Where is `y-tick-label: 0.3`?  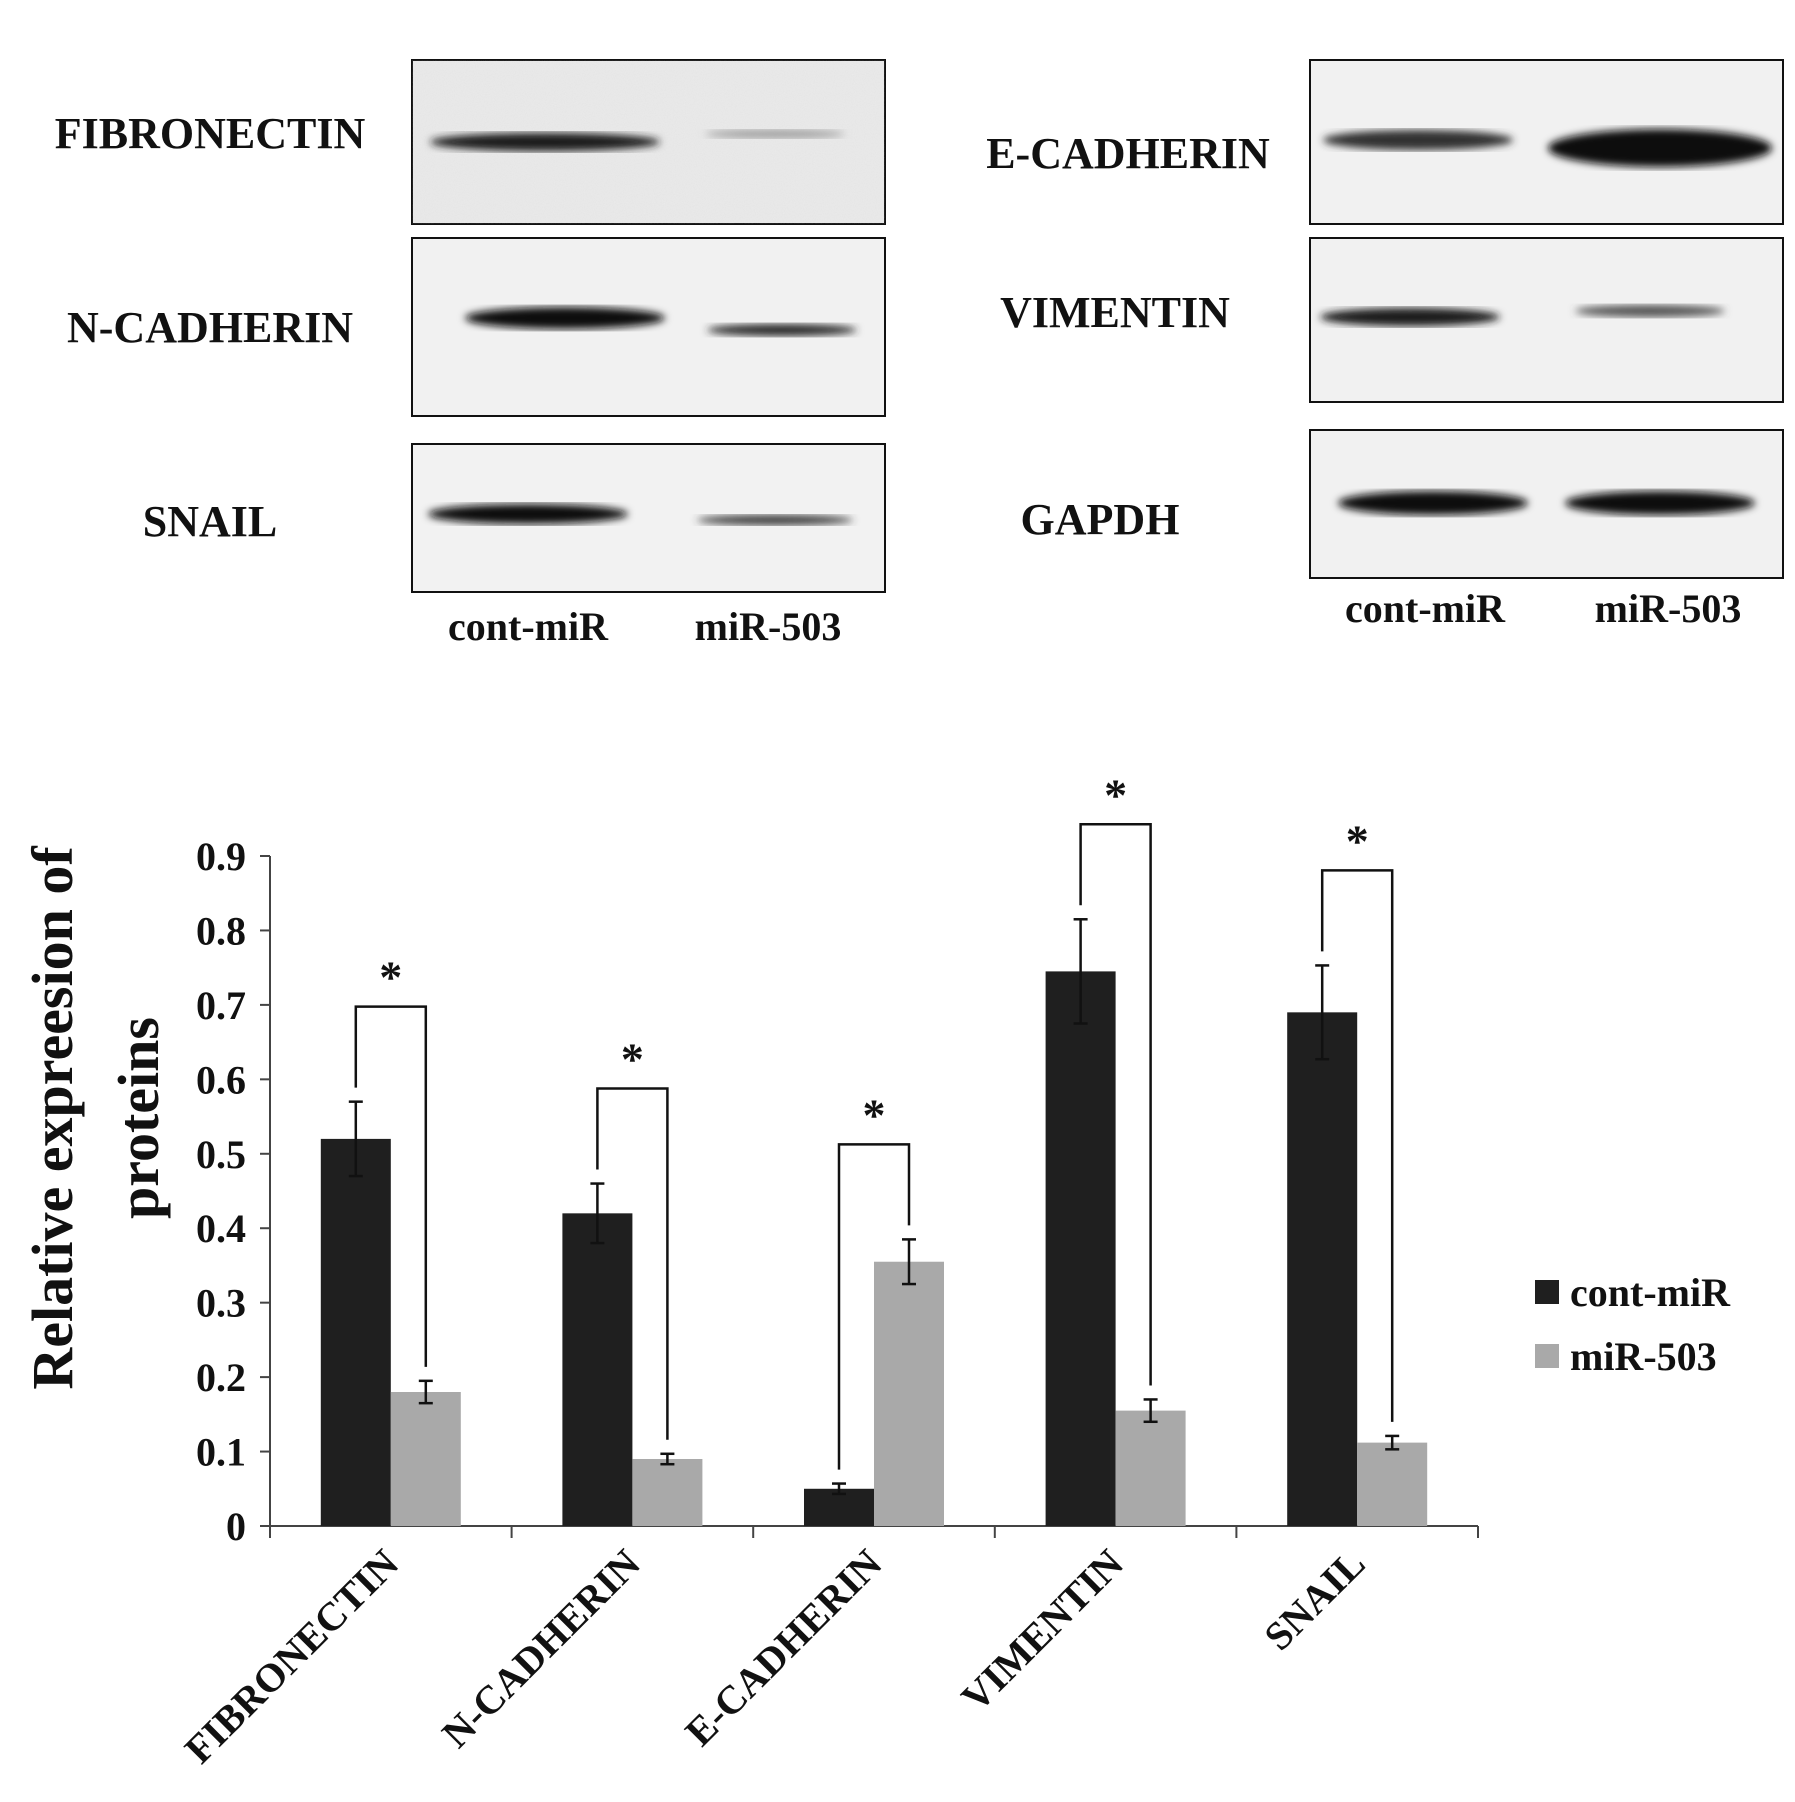 y-tick-label: 0.3 is located at coordinates (221, 1303).